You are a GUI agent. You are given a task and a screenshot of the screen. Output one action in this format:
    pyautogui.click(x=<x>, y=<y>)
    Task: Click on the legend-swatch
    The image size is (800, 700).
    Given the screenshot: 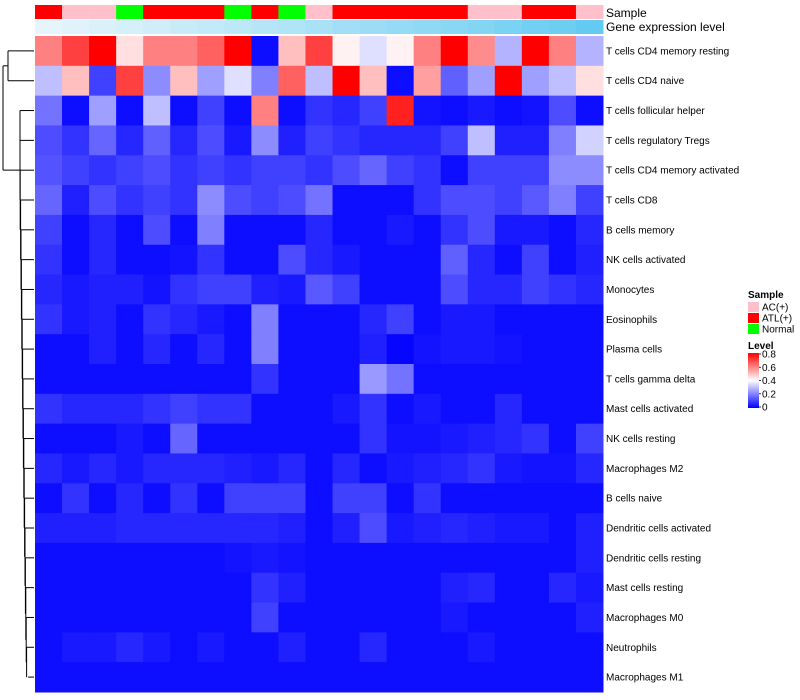 What is the action you would take?
    pyautogui.click(x=753, y=307)
    